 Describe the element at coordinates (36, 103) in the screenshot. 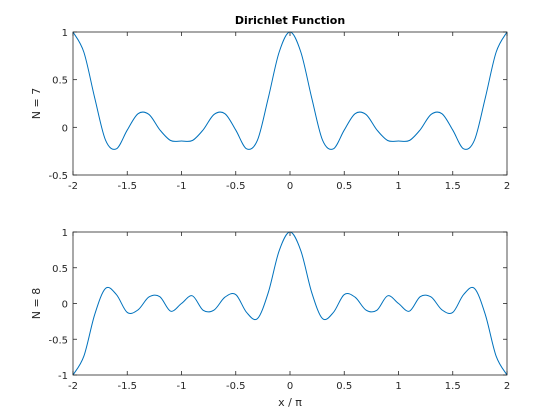

I see `top-y-axis-label: N = 7` at that location.